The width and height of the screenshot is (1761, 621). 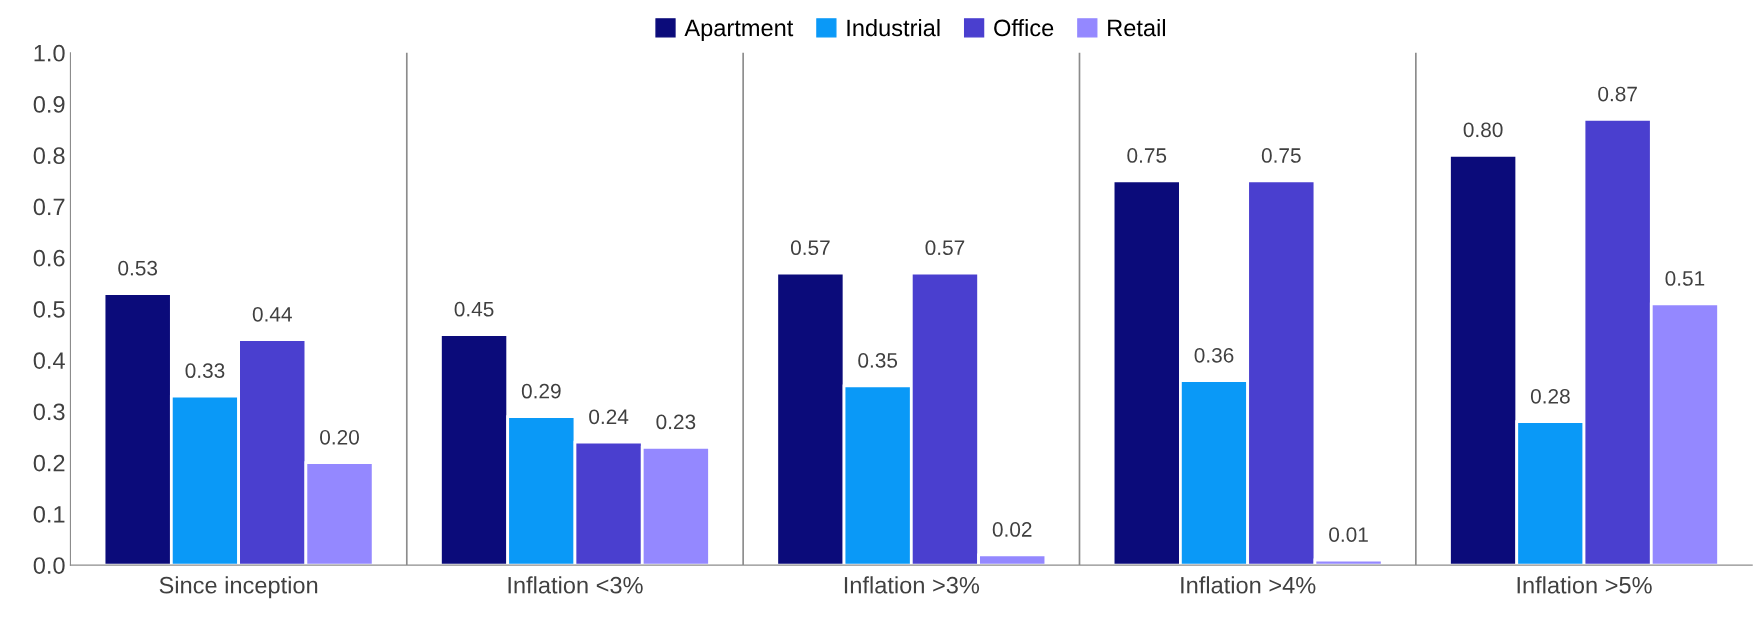 What do you see at coordinates (1550, 396) in the screenshot?
I see `data-label: 0.28` at bounding box center [1550, 396].